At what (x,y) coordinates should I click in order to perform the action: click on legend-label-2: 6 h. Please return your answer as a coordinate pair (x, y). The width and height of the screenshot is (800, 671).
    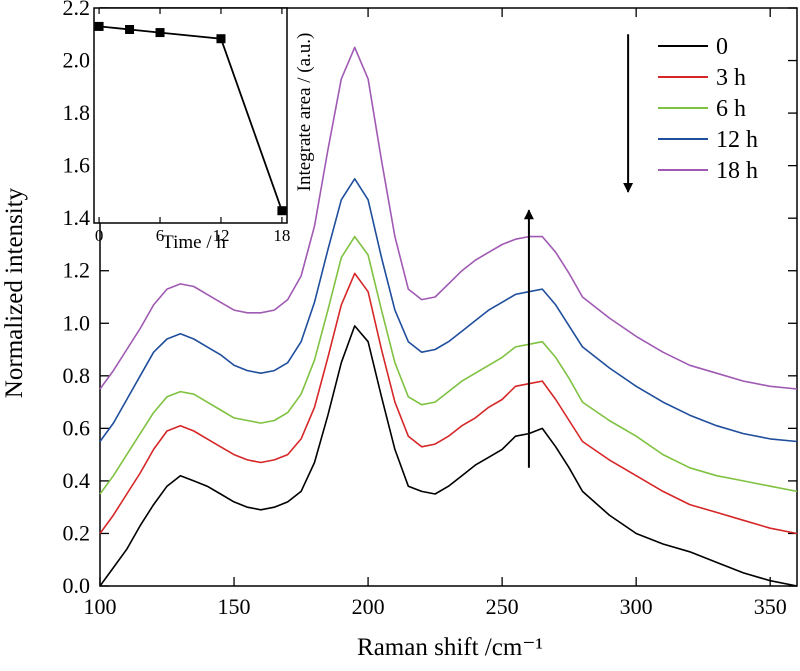
    Looking at the image, I should click on (731, 109).